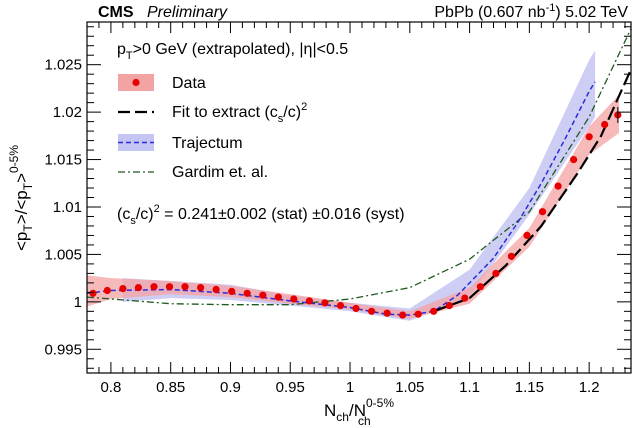 This screenshot has height=428, width=632. What do you see at coordinates (290, 387) in the screenshot?
I see `x-tick-label: 0.95` at bounding box center [290, 387].